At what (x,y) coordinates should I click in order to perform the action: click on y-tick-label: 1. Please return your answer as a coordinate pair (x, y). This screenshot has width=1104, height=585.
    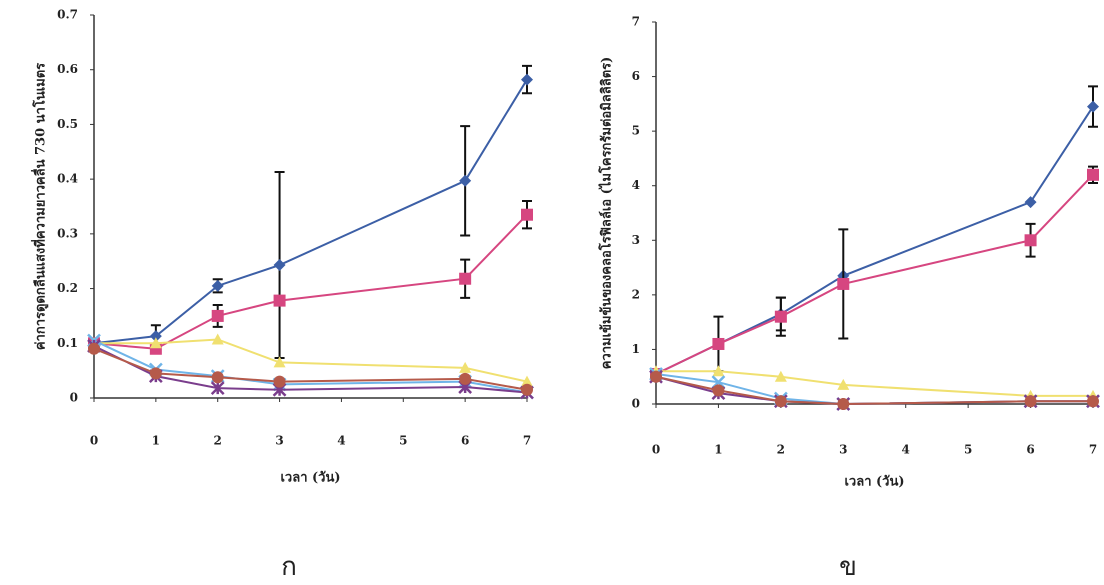
    Looking at the image, I should click on (636, 349).